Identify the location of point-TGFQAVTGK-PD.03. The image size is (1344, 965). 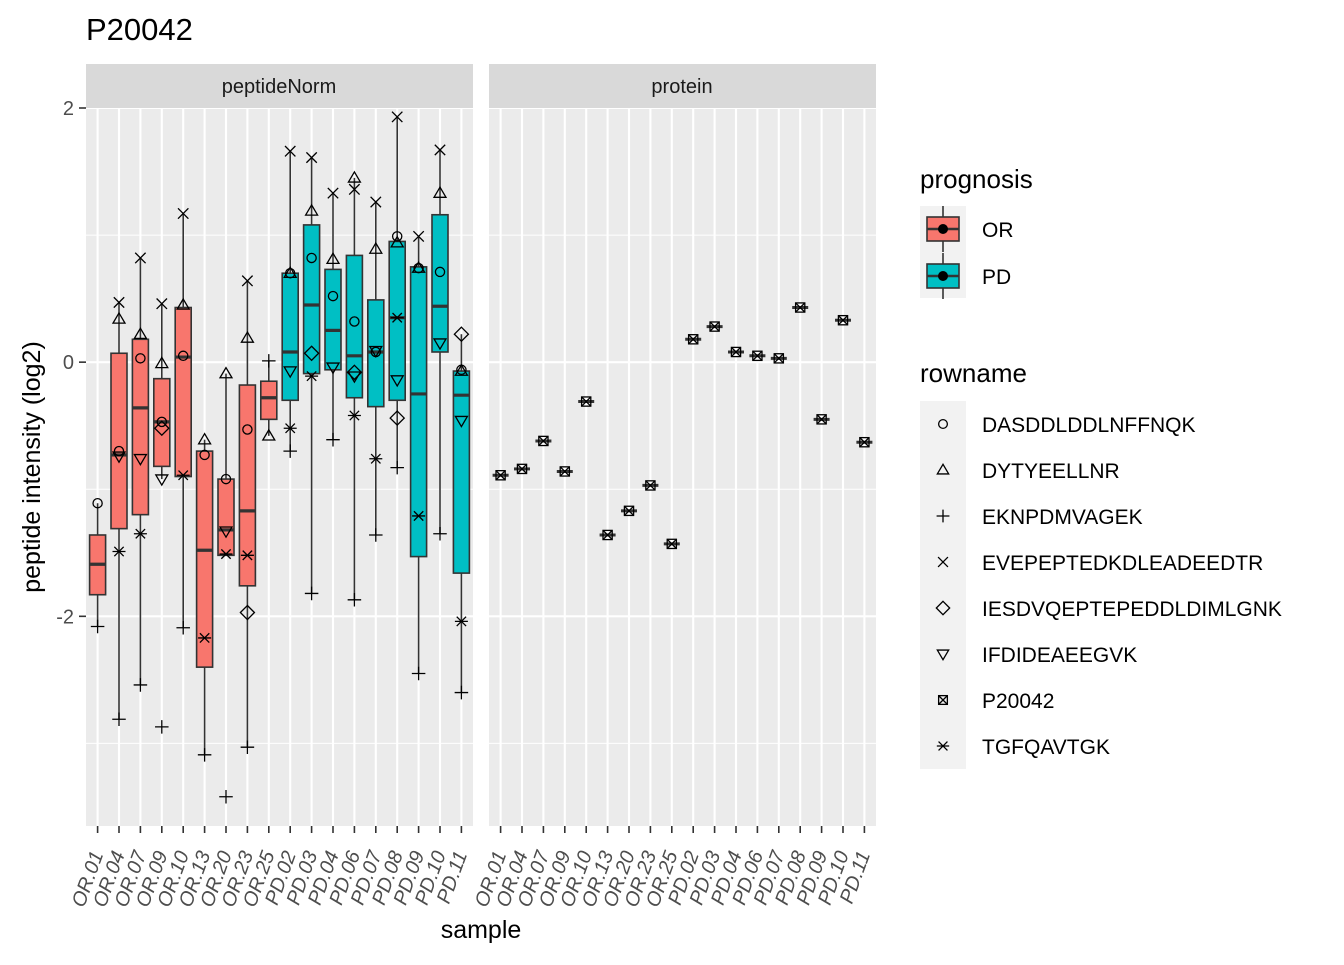
(312, 376).